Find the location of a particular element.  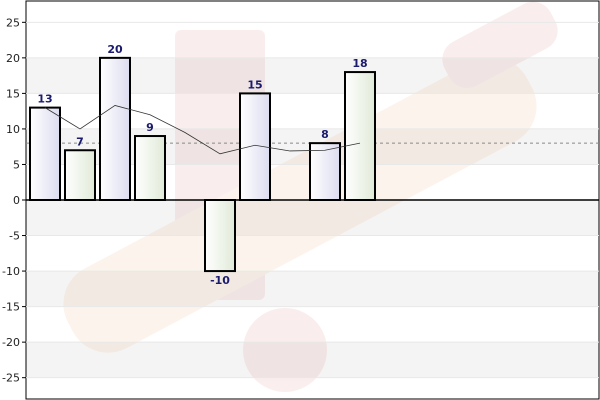

y-tick-label: 20 is located at coordinates (13, 58).